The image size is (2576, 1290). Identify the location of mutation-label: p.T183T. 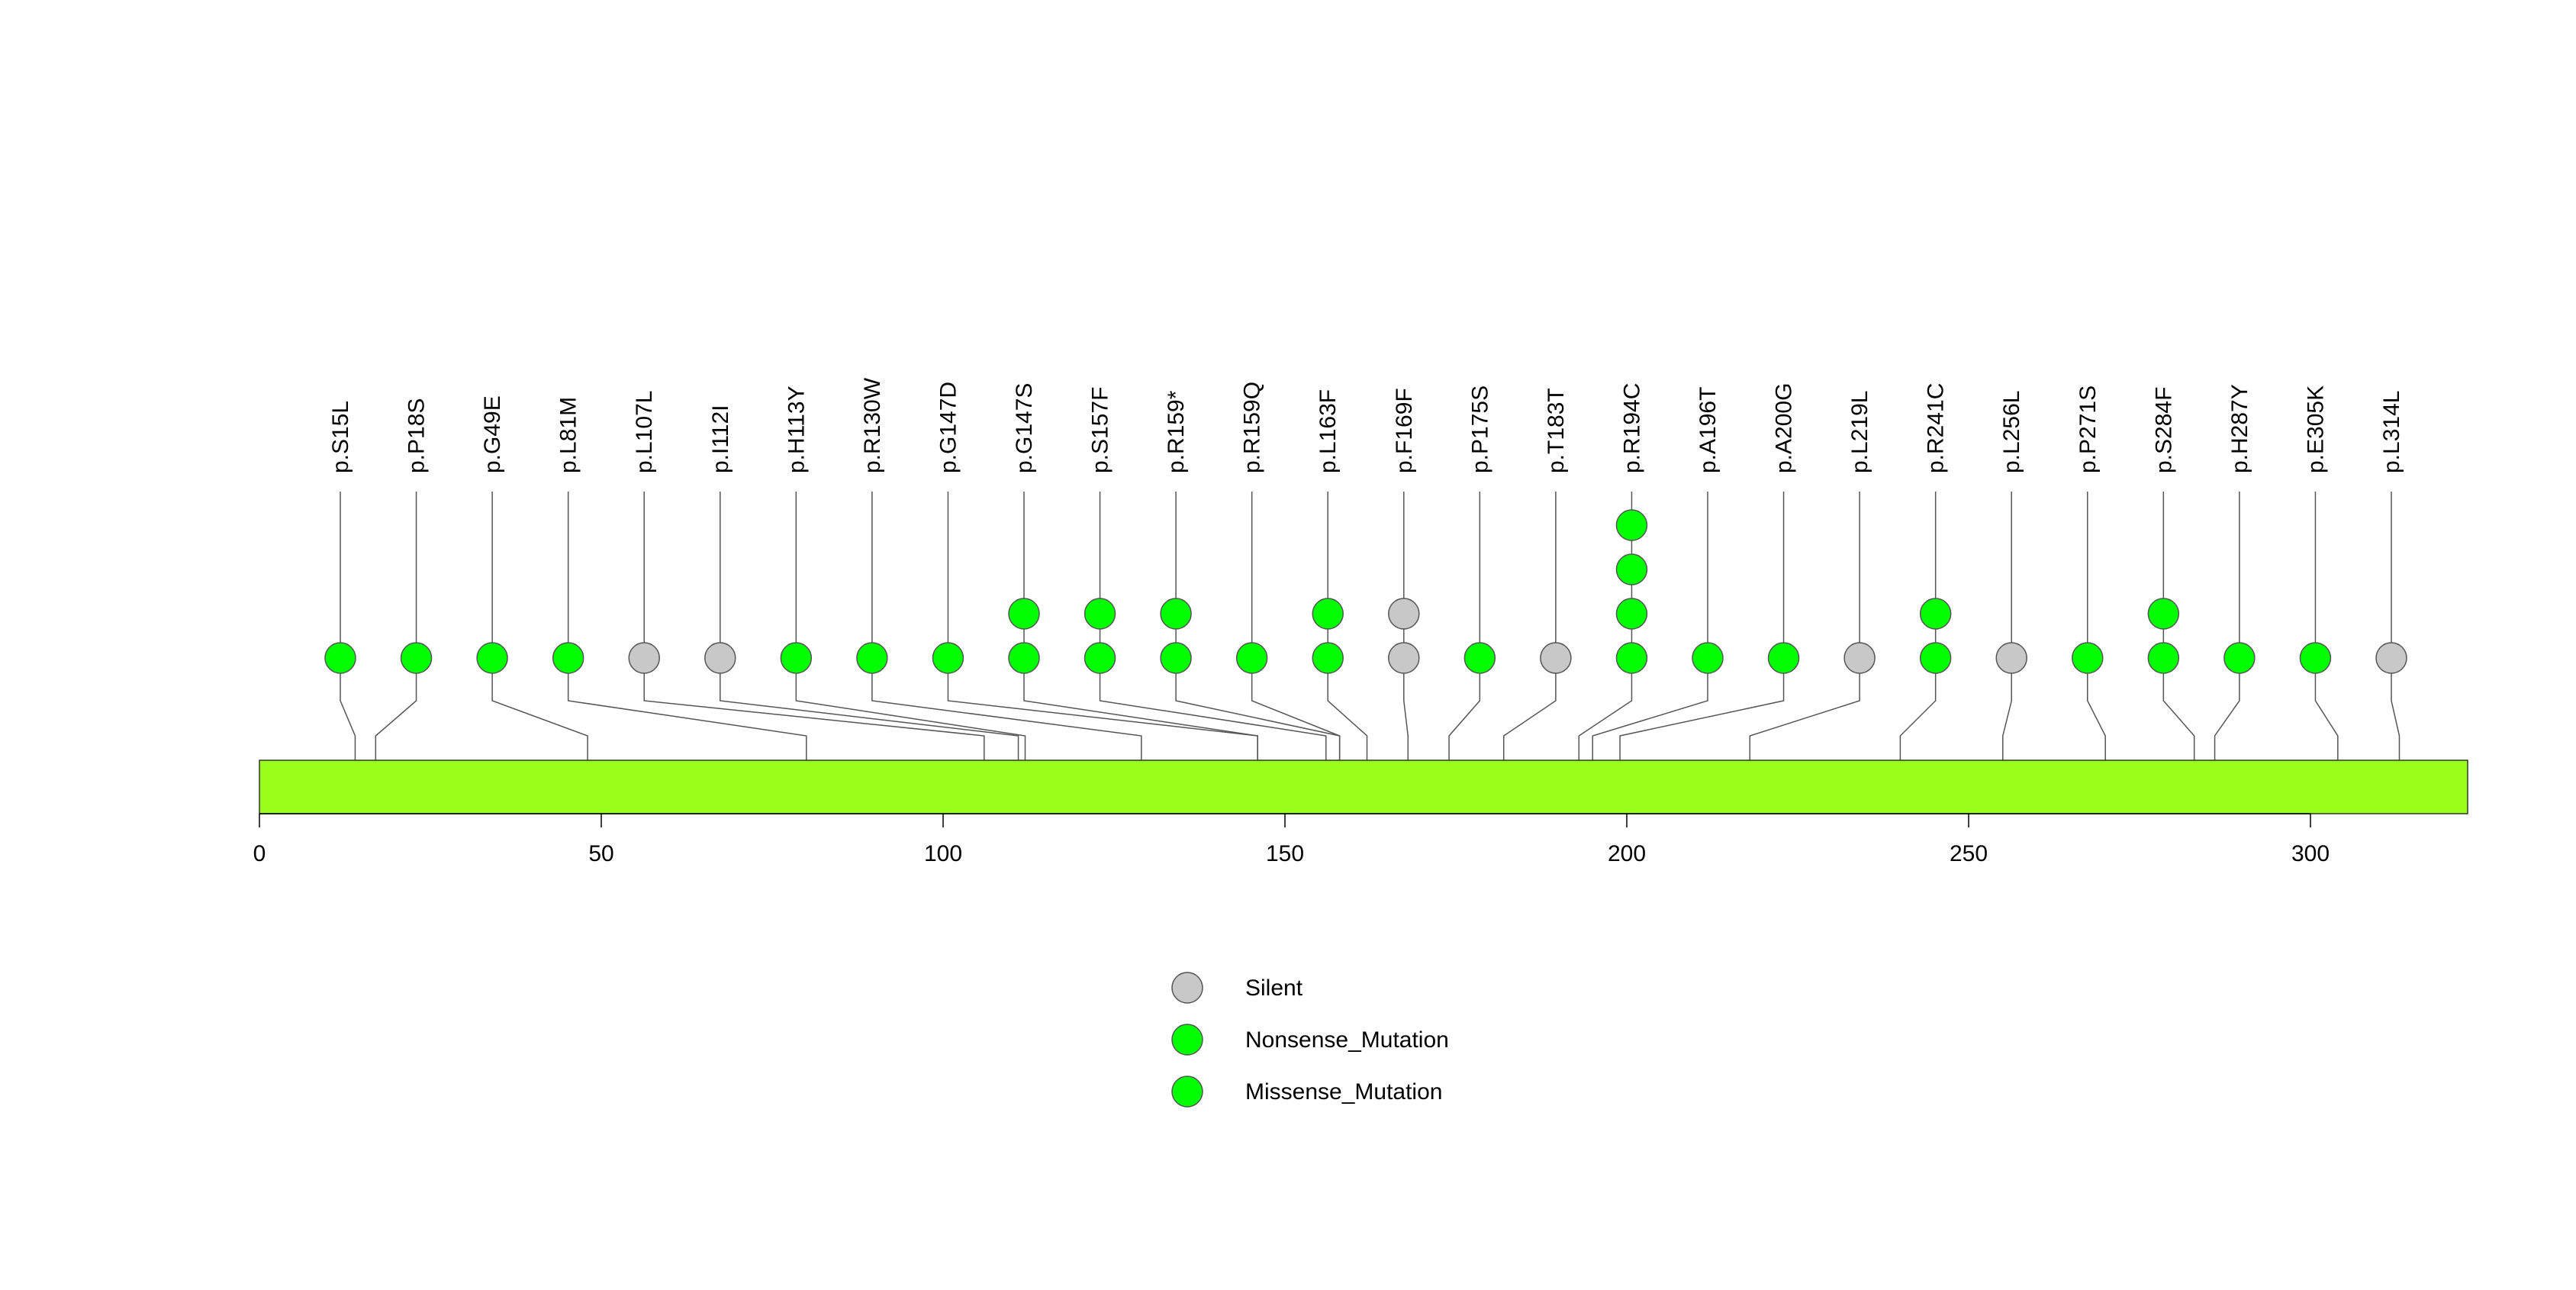
(1556, 430).